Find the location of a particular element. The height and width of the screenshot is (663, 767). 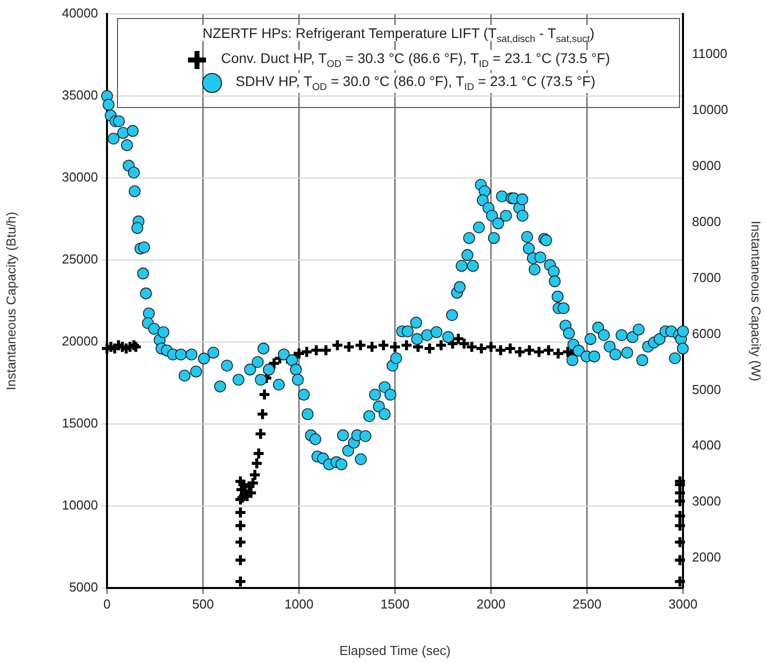

x-tick-label: 2500 is located at coordinates (587, 604).